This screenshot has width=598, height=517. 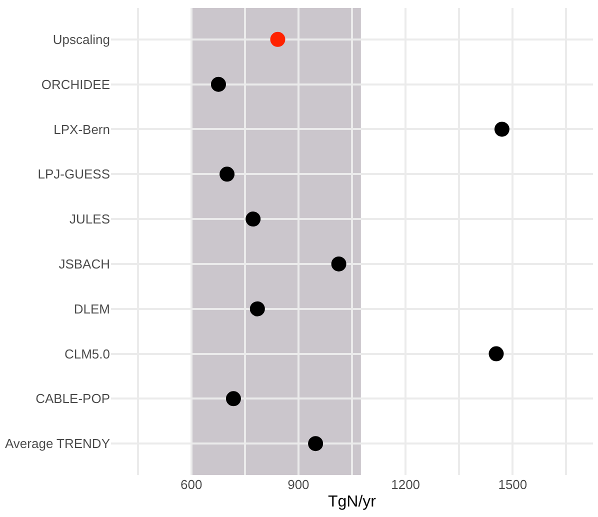 What do you see at coordinates (73, 398) in the screenshot?
I see `y-tick-label: CABLE-POP` at bounding box center [73, 398].